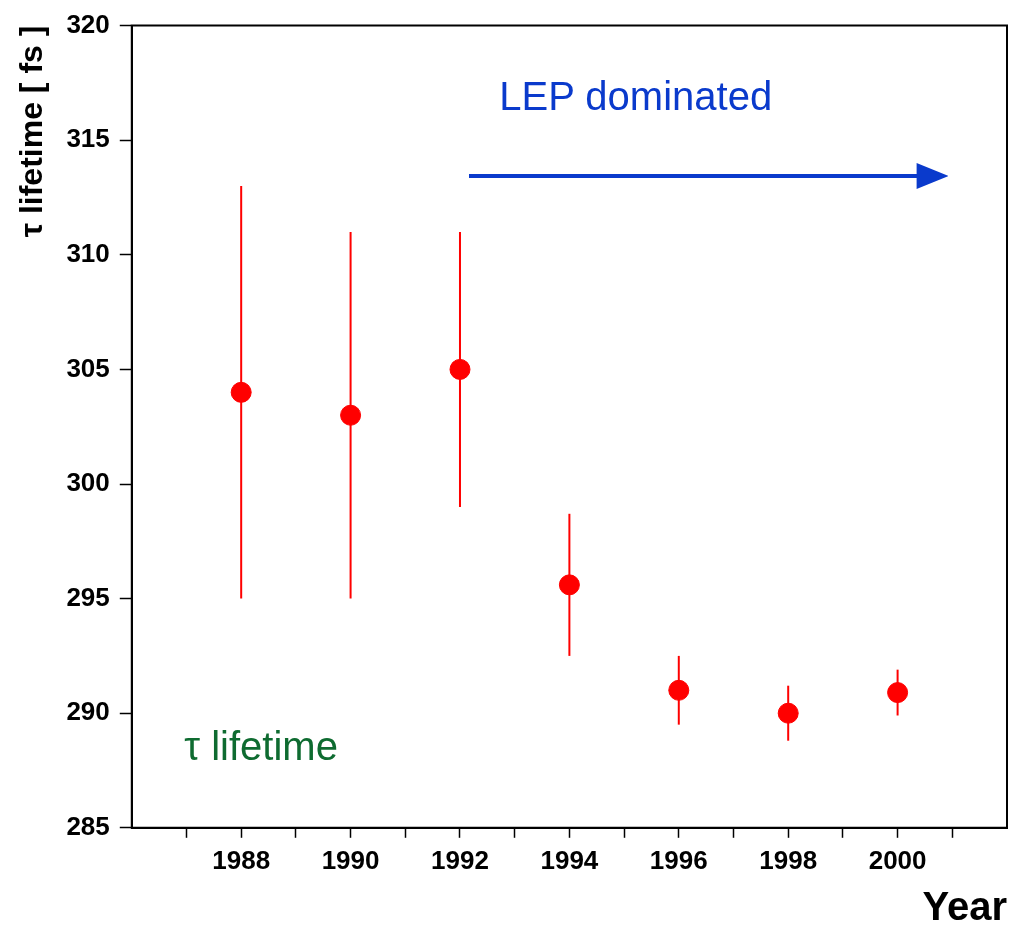 The height and width of the screenshot is (937, 1023). I want to click on x-tick-label: 1994, so click(569, 859).